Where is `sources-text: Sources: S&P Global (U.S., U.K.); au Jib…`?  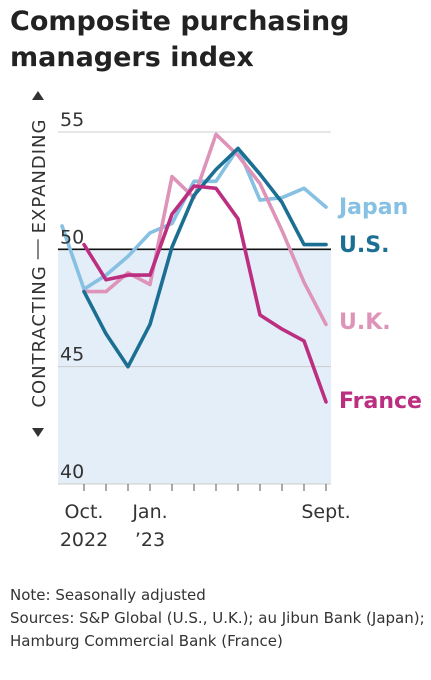
sources-text: Sources: S&P Global (U.S., U.K.); au Jib… is located at coordinates (217, 629).